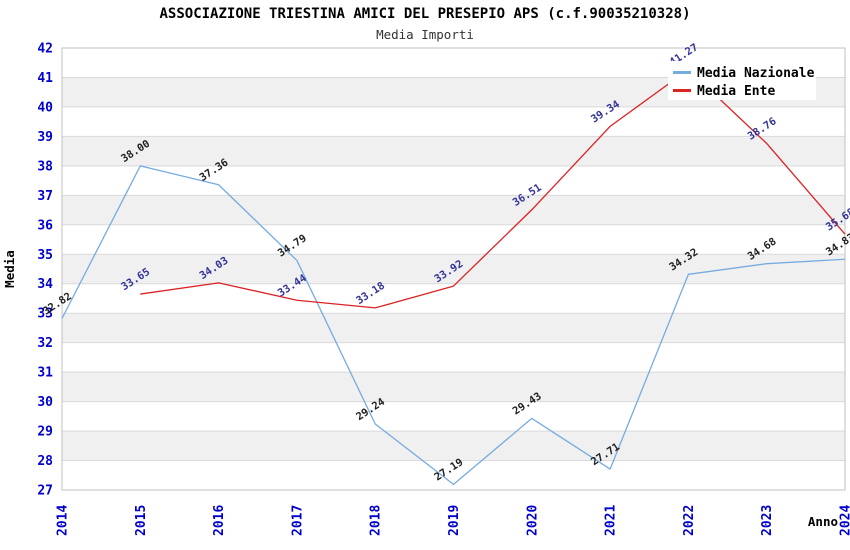 This screenshot has width=850, height=550. I want to click on x-tick-label: 2024, so click(844, 520).